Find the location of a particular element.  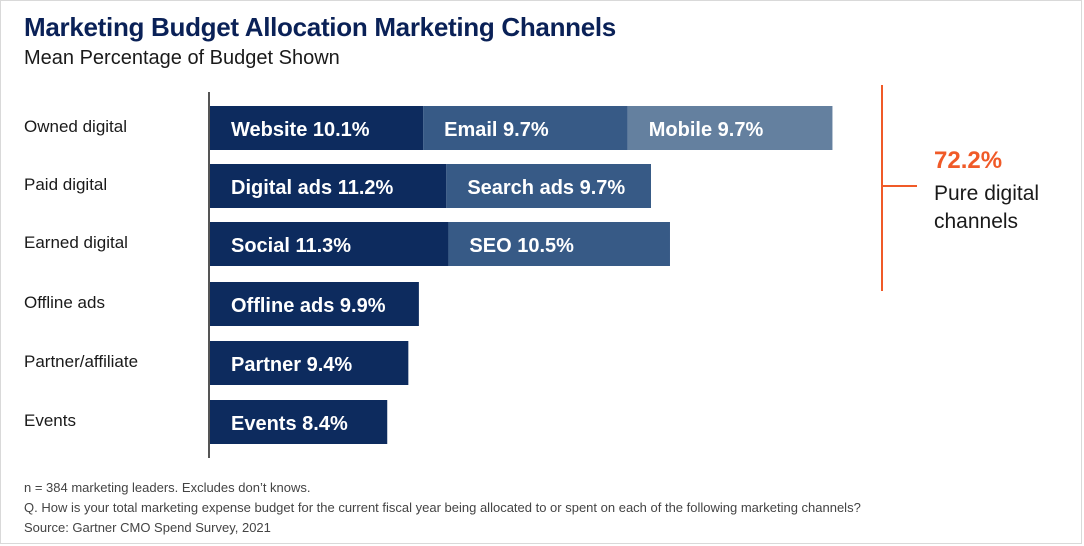

pure-digital-total: 72.2% is located at coordinates (968, 160).